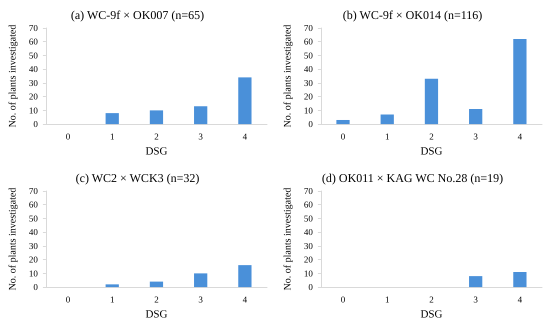  I want to click on chart-title: (c) WC2 × WCK3 (n=32), so click(138, 177).